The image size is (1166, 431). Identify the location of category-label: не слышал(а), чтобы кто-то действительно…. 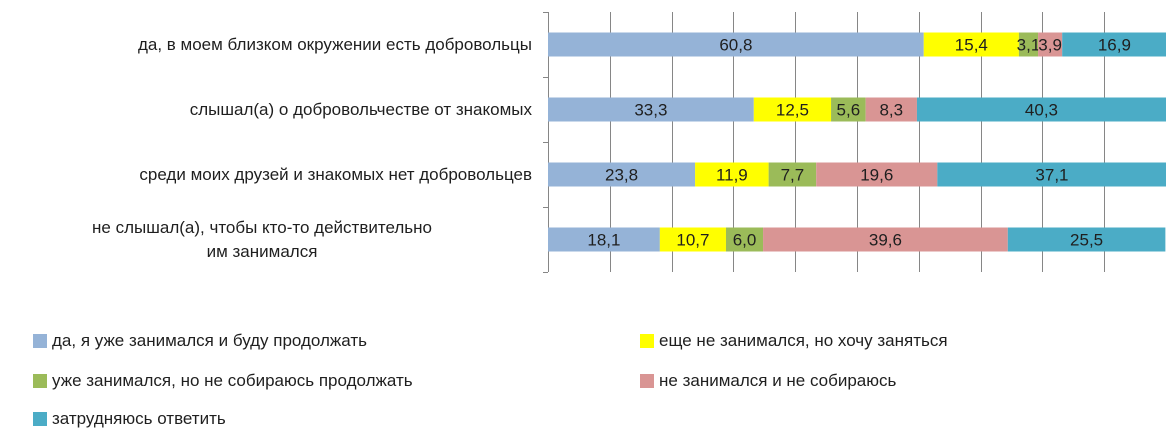
(266, 240).